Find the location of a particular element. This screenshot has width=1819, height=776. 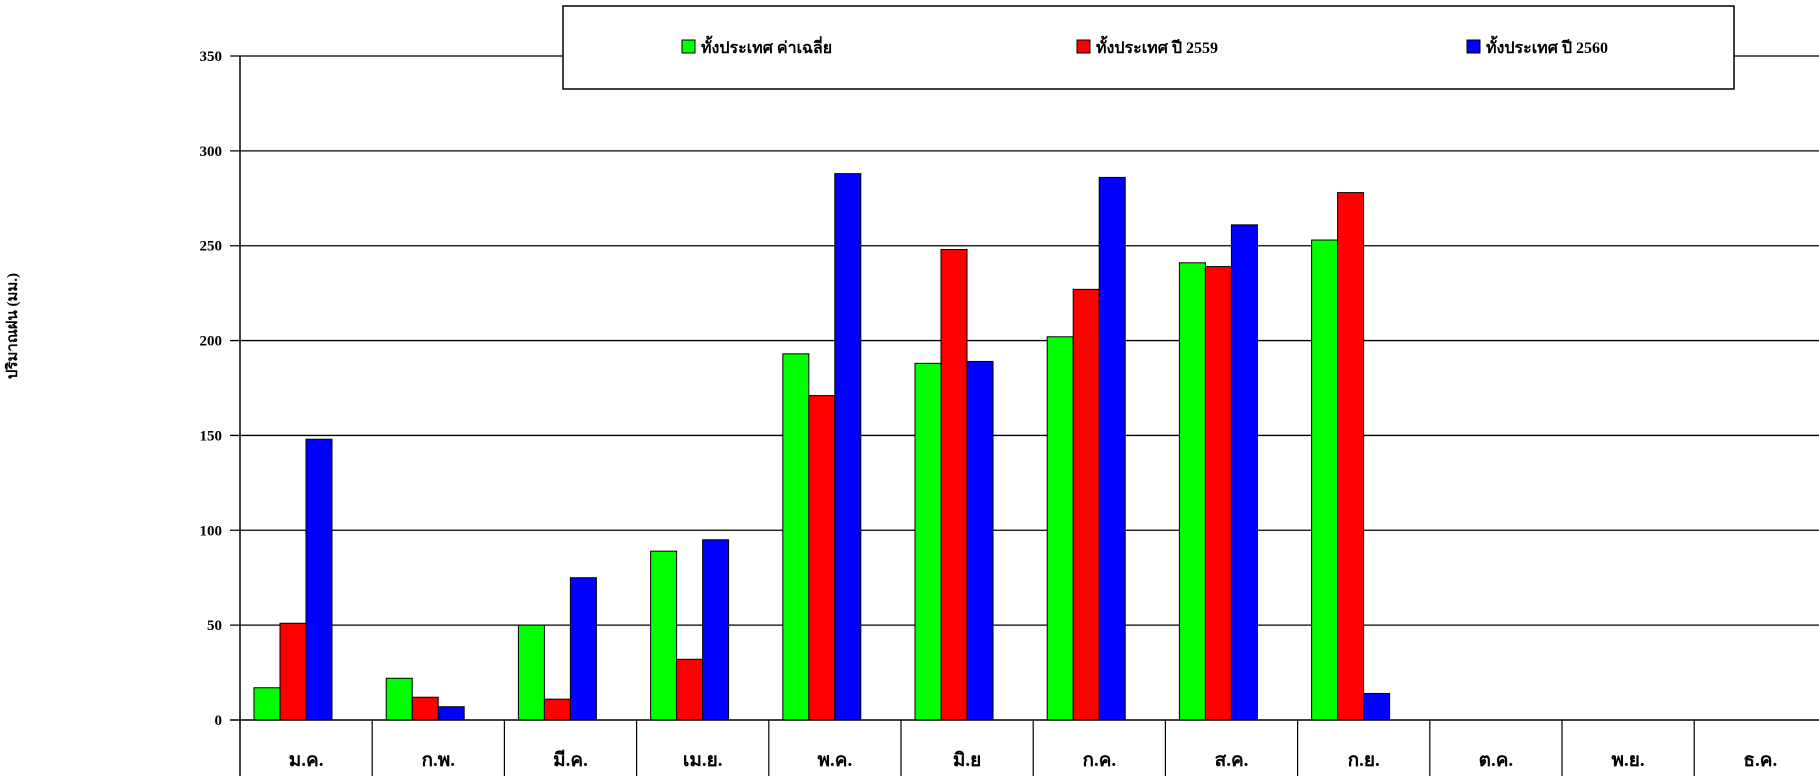

y-tick-label: 0 is located at coordinates (219, 721).